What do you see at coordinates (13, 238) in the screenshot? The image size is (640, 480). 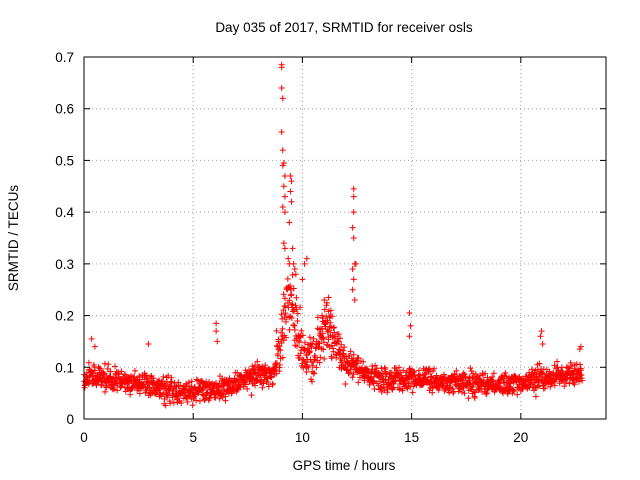 I see `y-axis-label: SRMTID / TECUs` at bounding box center [13, 238].